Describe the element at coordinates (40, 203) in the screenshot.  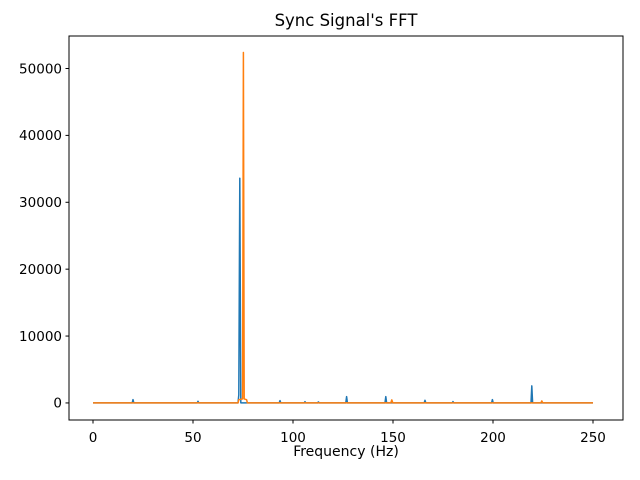
I see `y-tick-label: 30000` at that location.